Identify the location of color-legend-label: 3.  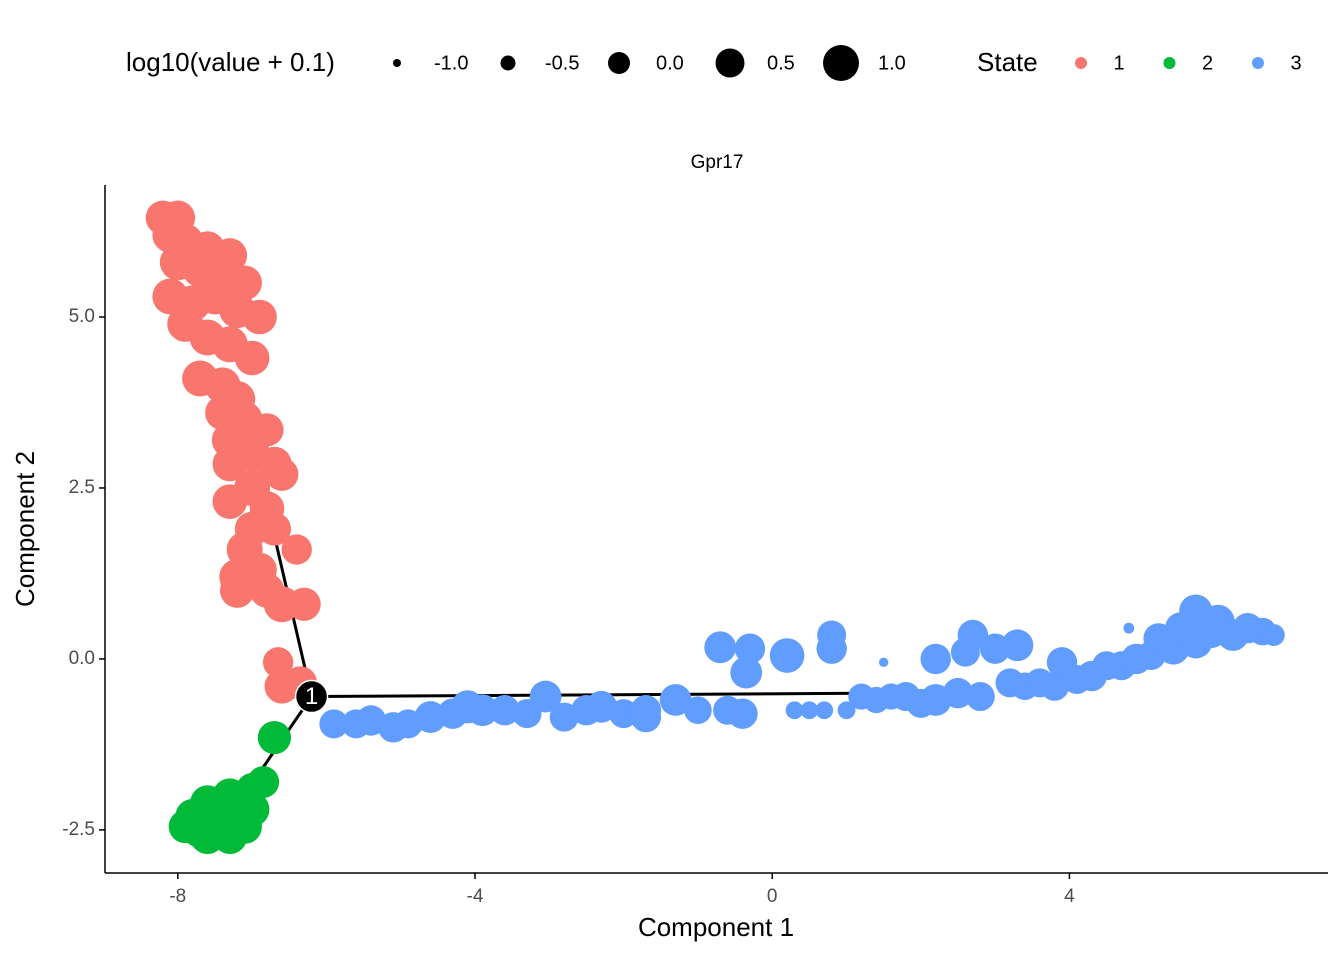
(1295, 63).